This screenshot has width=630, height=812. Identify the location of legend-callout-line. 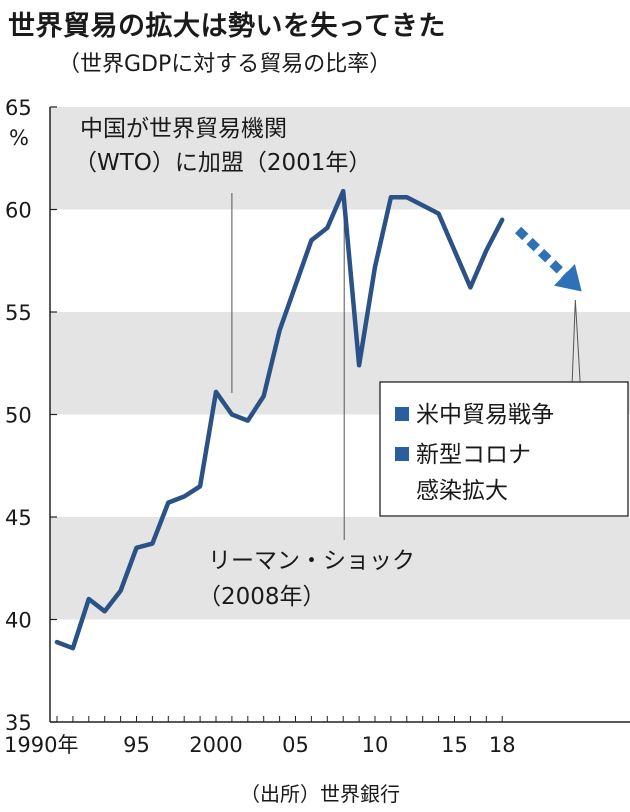
(576, 341).